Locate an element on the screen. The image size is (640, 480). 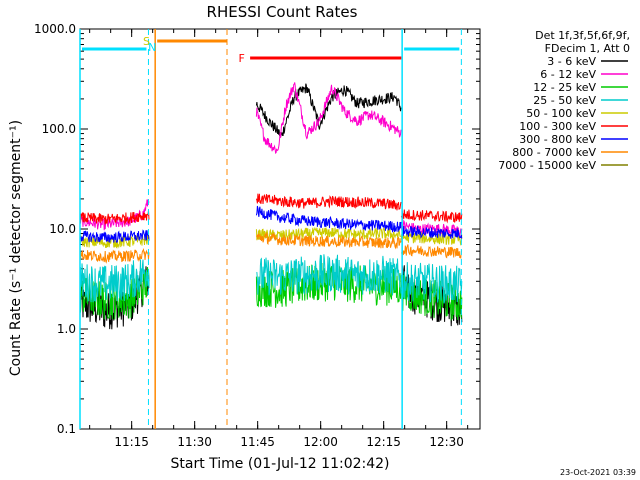
y-tick-label: 10.0 is located at coordinates (62, 229).